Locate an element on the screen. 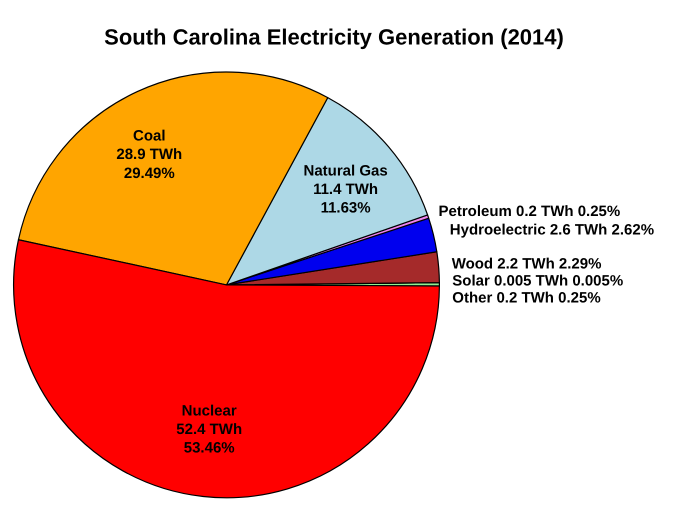  svg-text: Wood 2.2 TWh 2.29% is located at coordinates (527, 263).